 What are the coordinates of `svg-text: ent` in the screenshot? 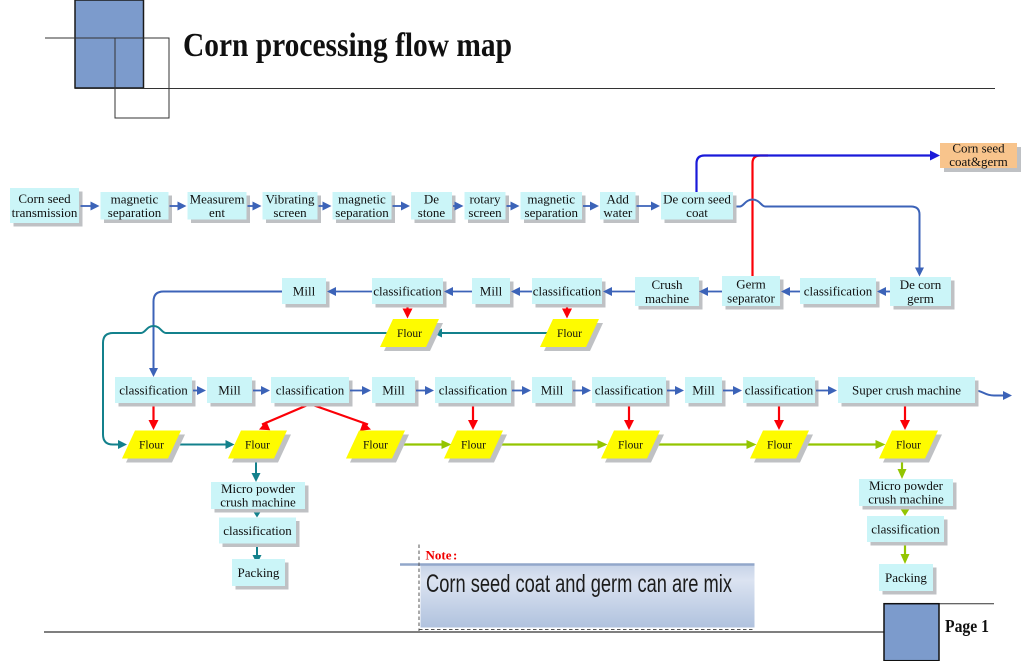 It's located at (217, 212).